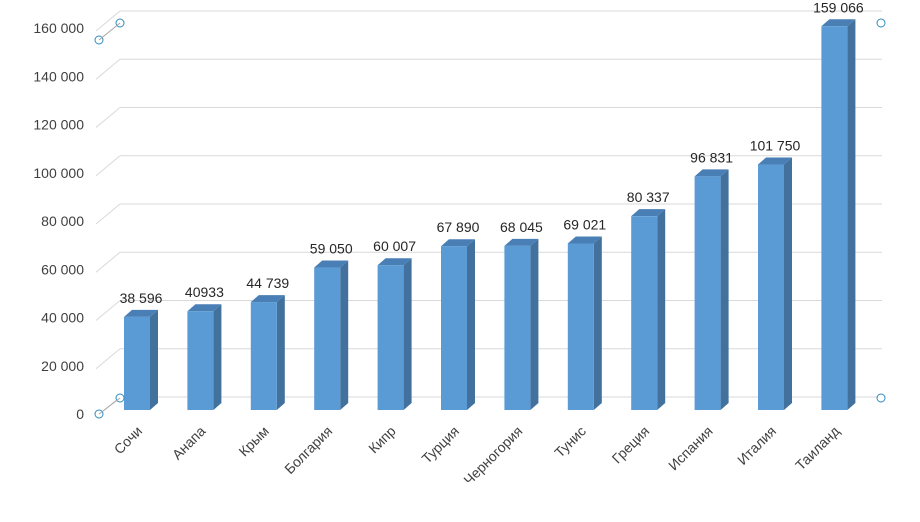 This screenshot has height=522, width=920. Describe the element at coordinates (141, 298) in the screenshot. I see `data-label: 38 596` at that location.